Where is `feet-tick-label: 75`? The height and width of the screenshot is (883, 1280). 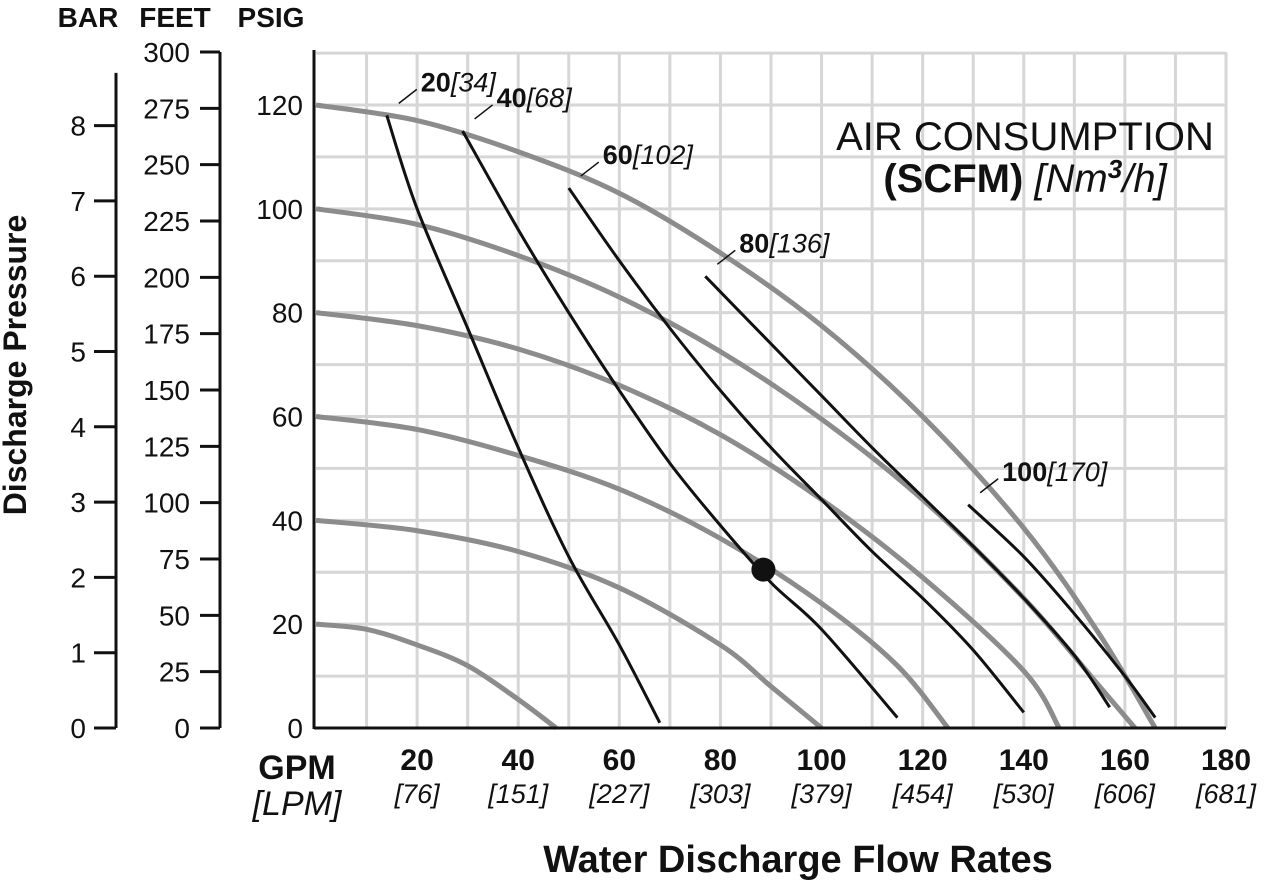
feet-tick-label: 75 is located at coordinates (174, 559).